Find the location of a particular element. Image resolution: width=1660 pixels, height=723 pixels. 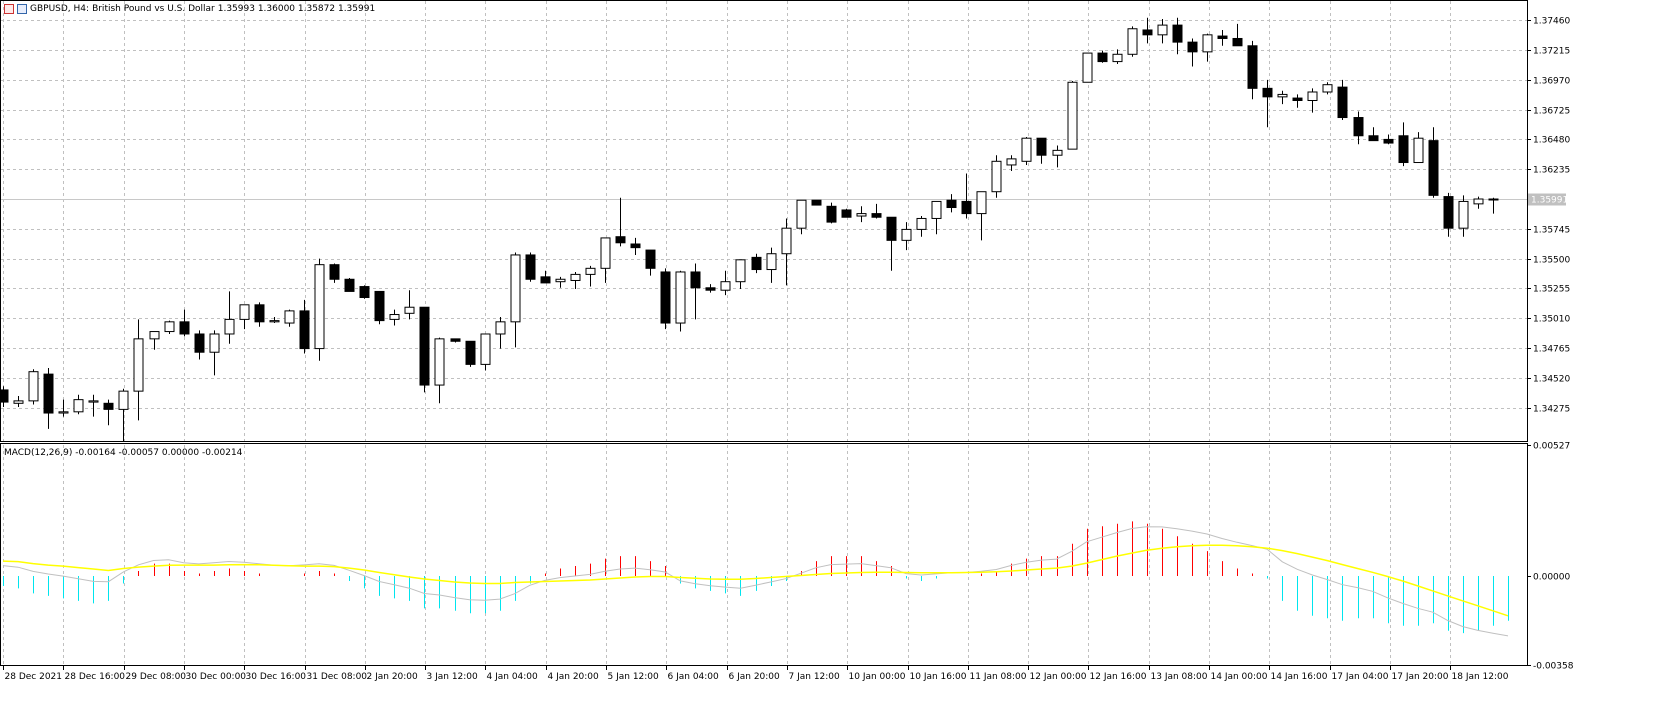

time-axis-label: 28 Dec 16:00 is located at coordinates (95, 677).